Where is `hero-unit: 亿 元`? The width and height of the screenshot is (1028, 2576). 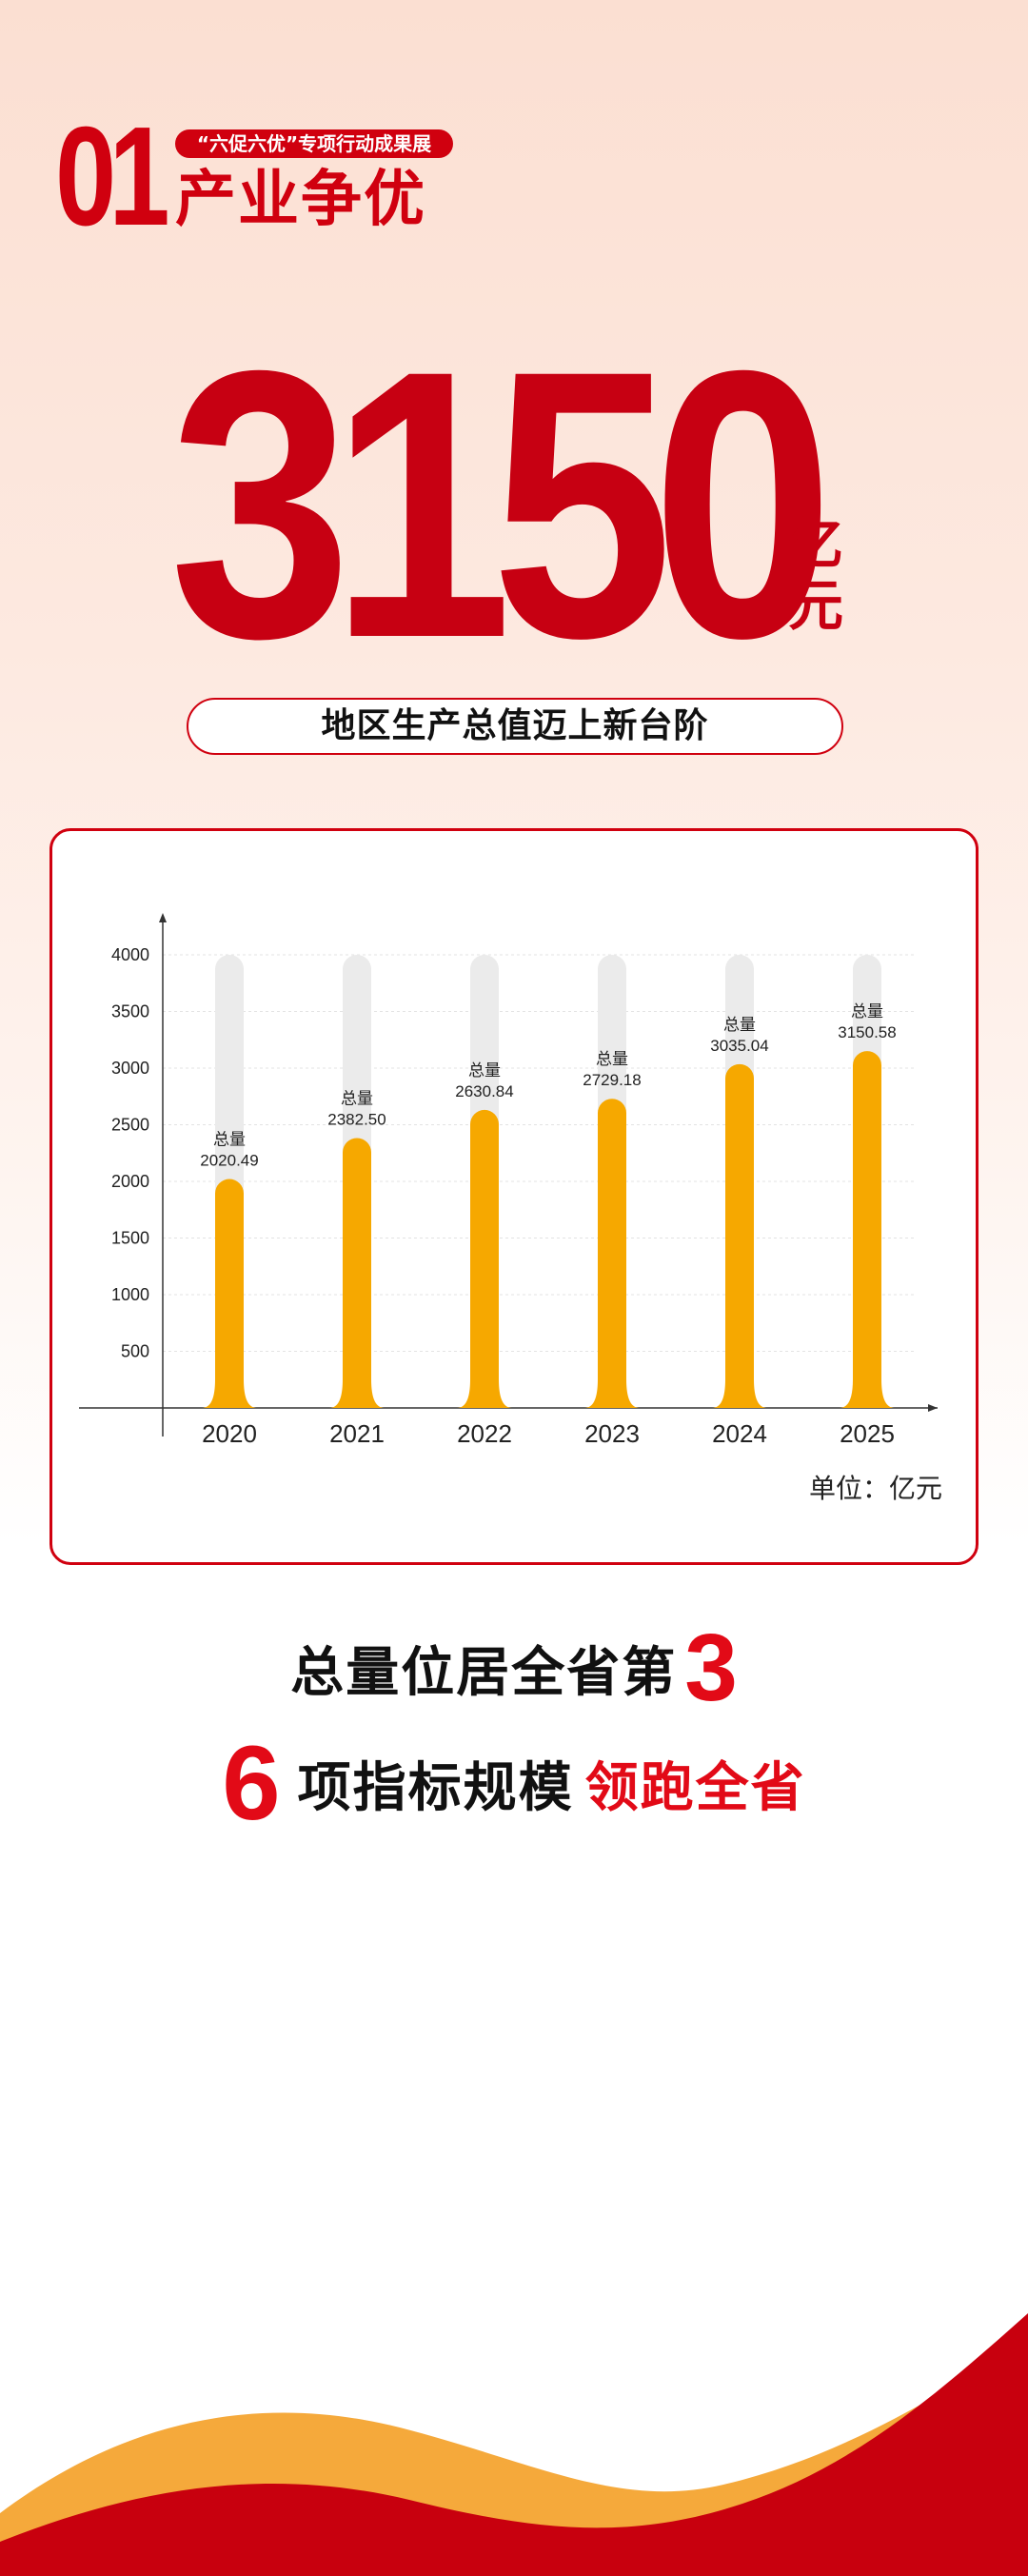 hero-unit: 亿 元 is located at coordinates (821, 580).